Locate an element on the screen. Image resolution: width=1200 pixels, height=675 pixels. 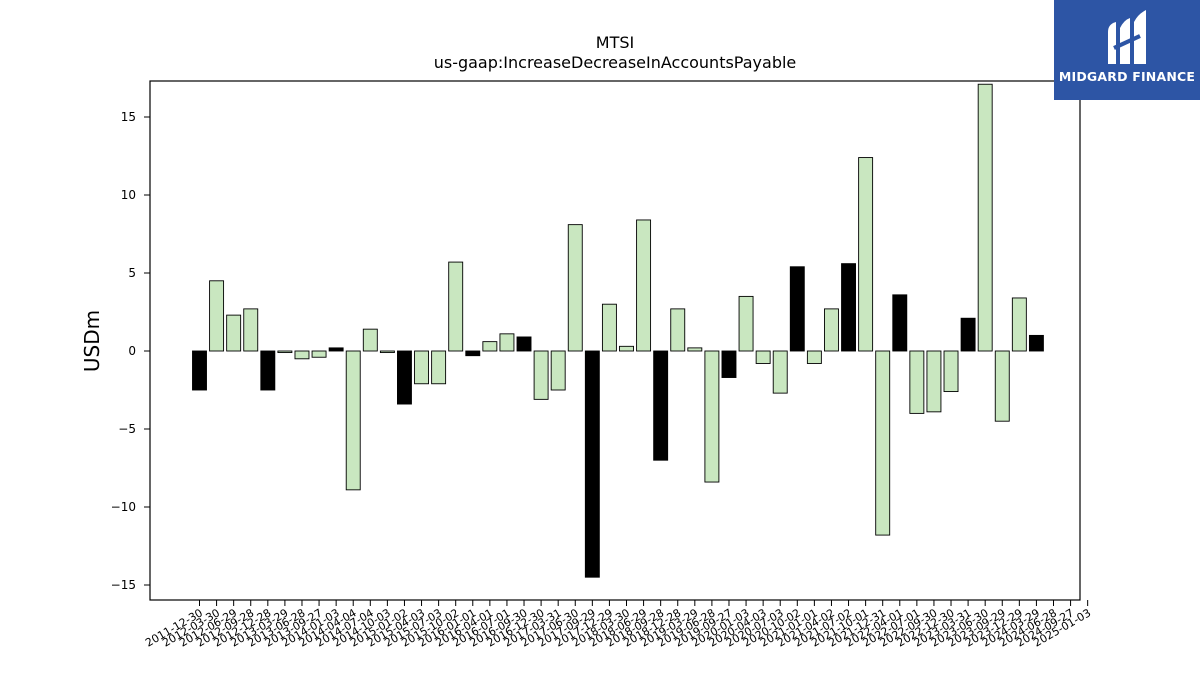
y-axis-ticks: −15 −10 −5 0 5 10 15 is located at coordinates (130, 351).